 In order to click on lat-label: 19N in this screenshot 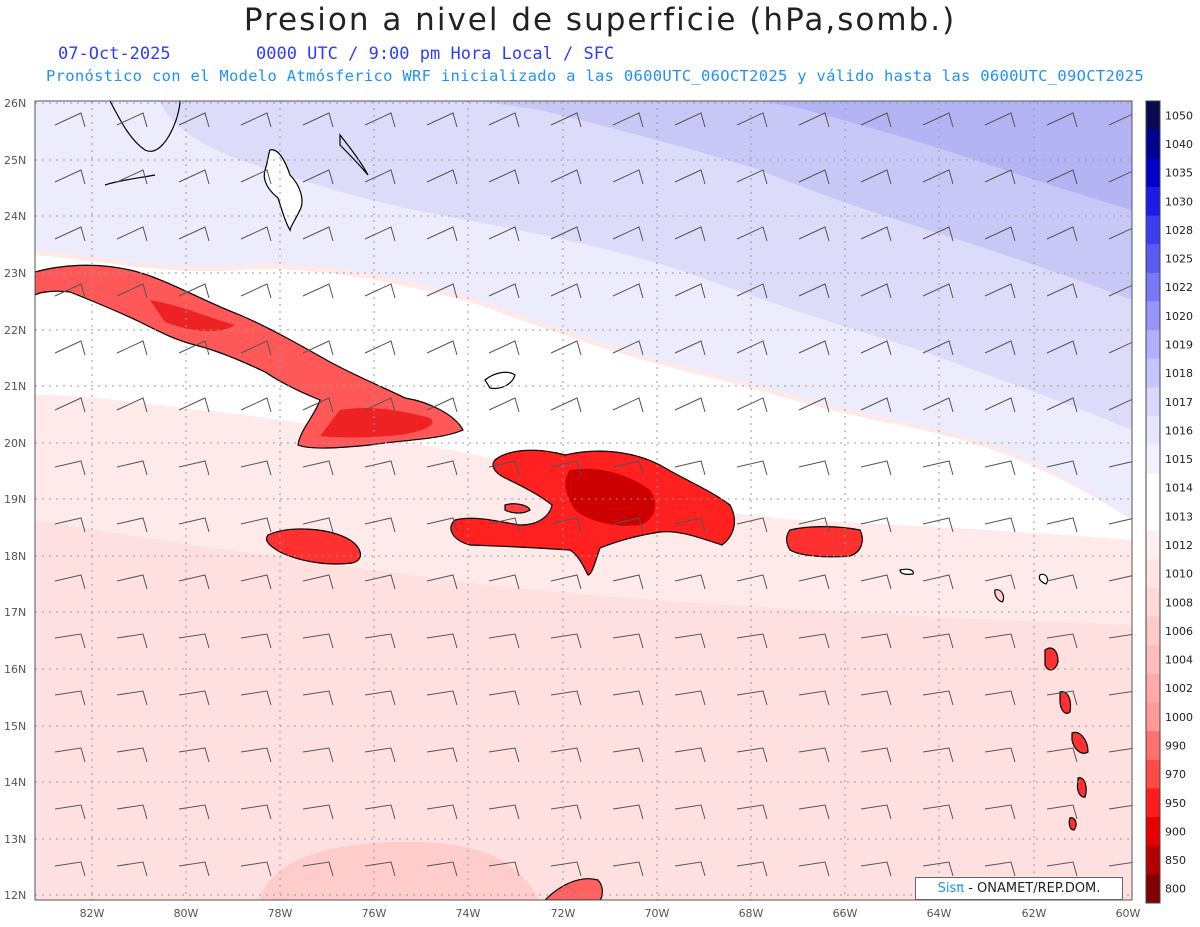, I will do `click(15, 499)`.